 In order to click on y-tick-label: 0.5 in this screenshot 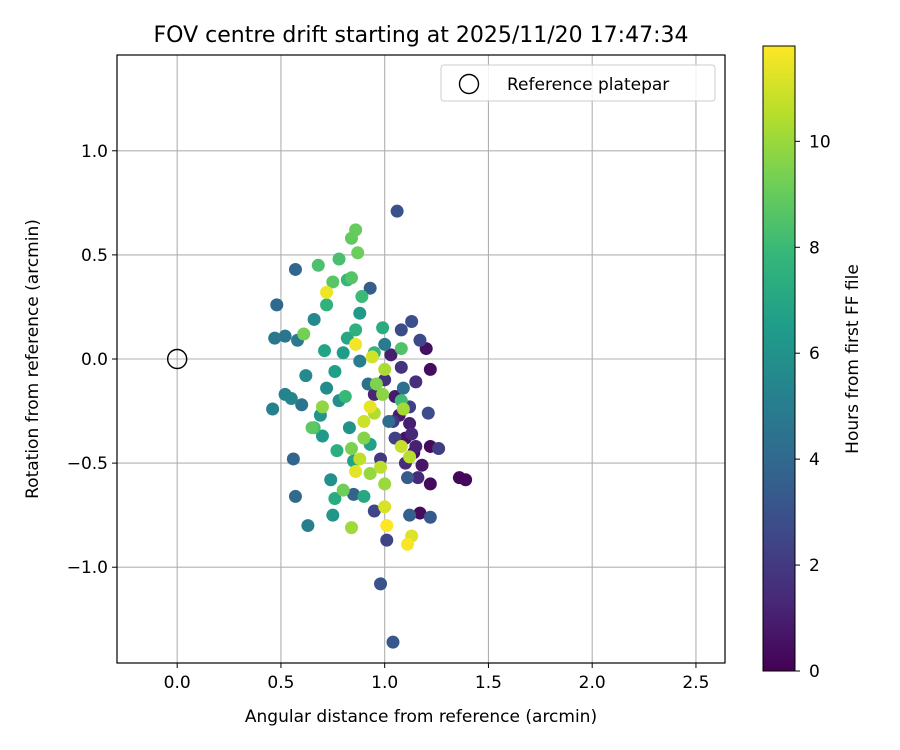, I will do `click(94, 256)`.